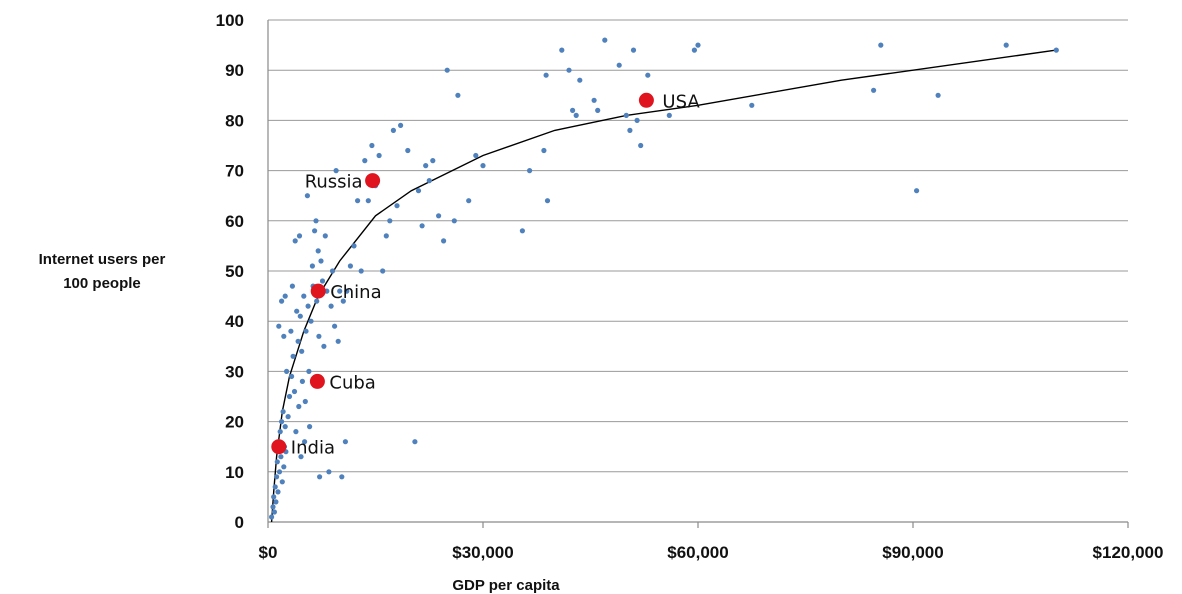 The image size is (1182, 594). I want to click on y-tick-label: 30, so click(234, 371).